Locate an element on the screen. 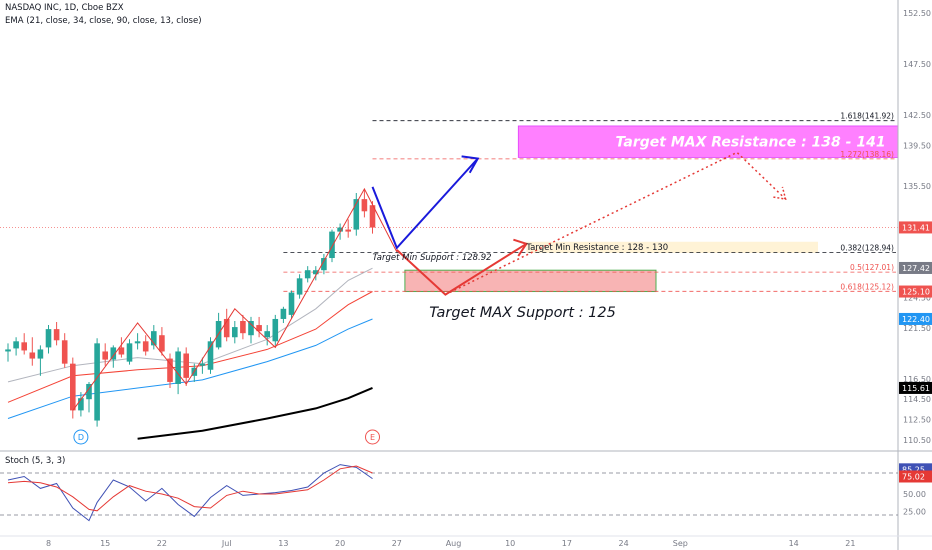  min-resistance-zone is located at coordinates (672, 247).